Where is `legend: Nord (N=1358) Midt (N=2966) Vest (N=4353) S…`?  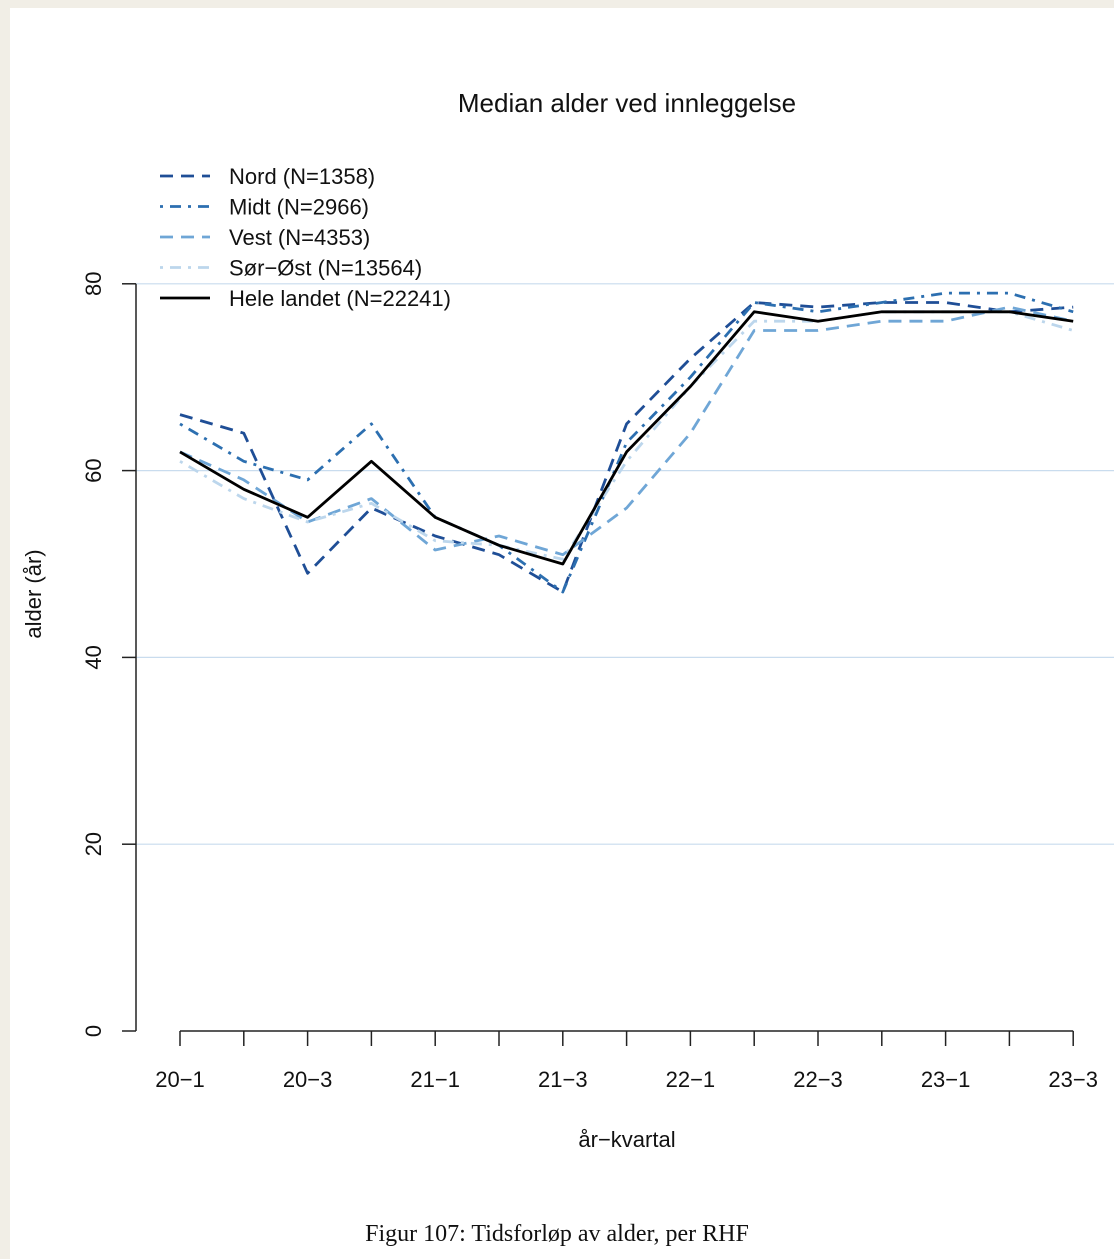
legend: Nord (N=1358) Midt (N=2966) Vest (N=4353) S… is located at coordinates (305, 237).